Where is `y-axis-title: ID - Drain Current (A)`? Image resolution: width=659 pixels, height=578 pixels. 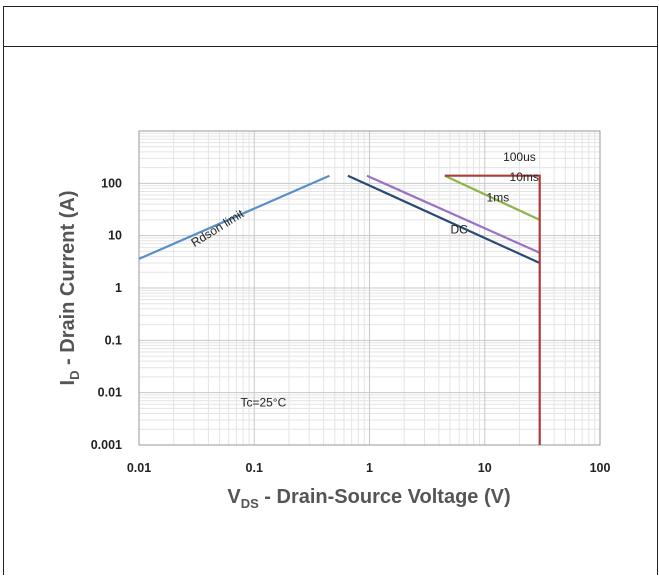
y-axis-title: ID - Drain Current (A) is located at coordinates (69, 288).